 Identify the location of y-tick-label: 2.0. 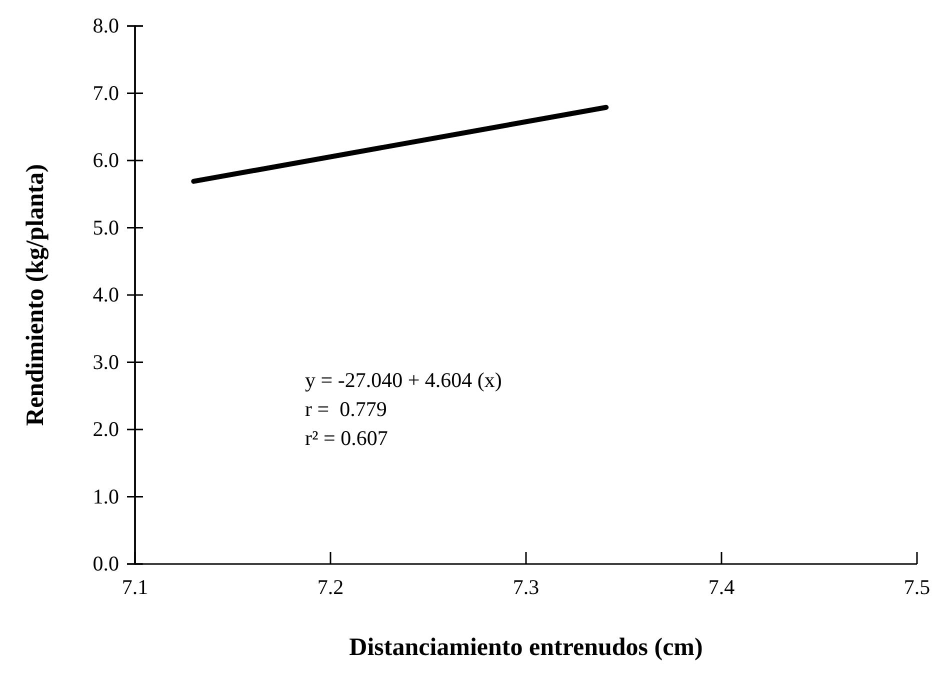
(105, 429).